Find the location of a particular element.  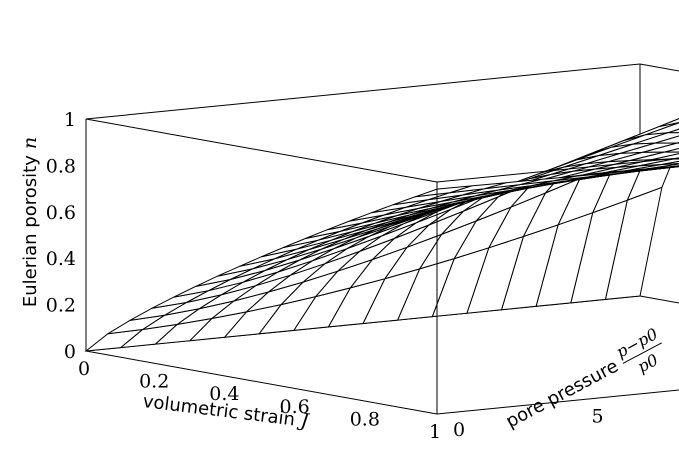

z-tick-label: 0.2 is located at coordinates (61, 306).